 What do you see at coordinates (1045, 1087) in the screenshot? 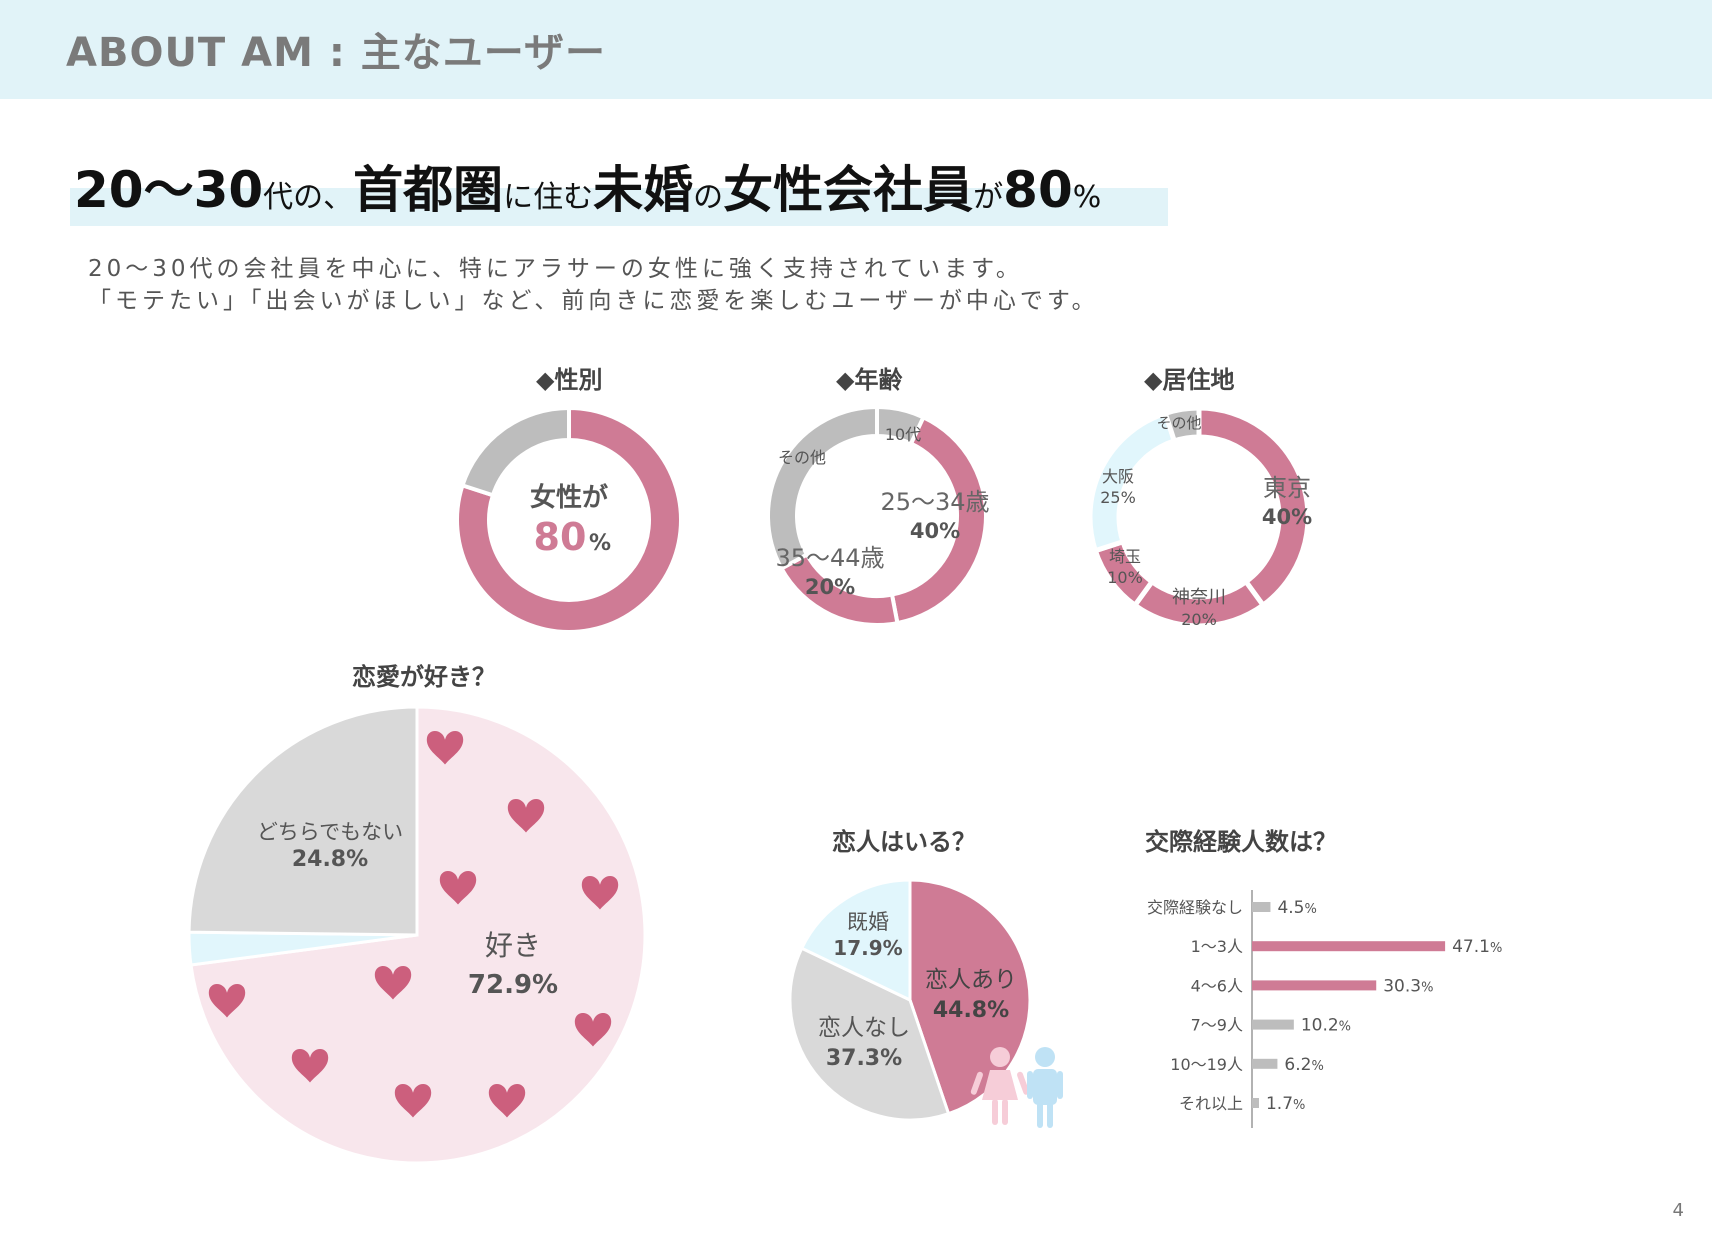
I see `man-icon-body` at bounding box center [1045, 1087].